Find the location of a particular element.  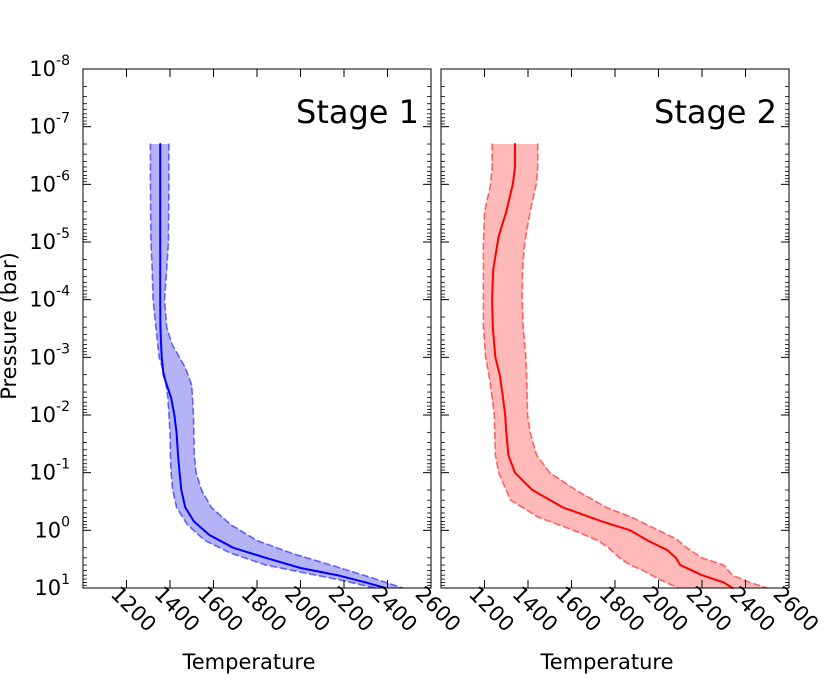

y-tick-label: 10⁻⁸ is located at coordinates (49, 67).